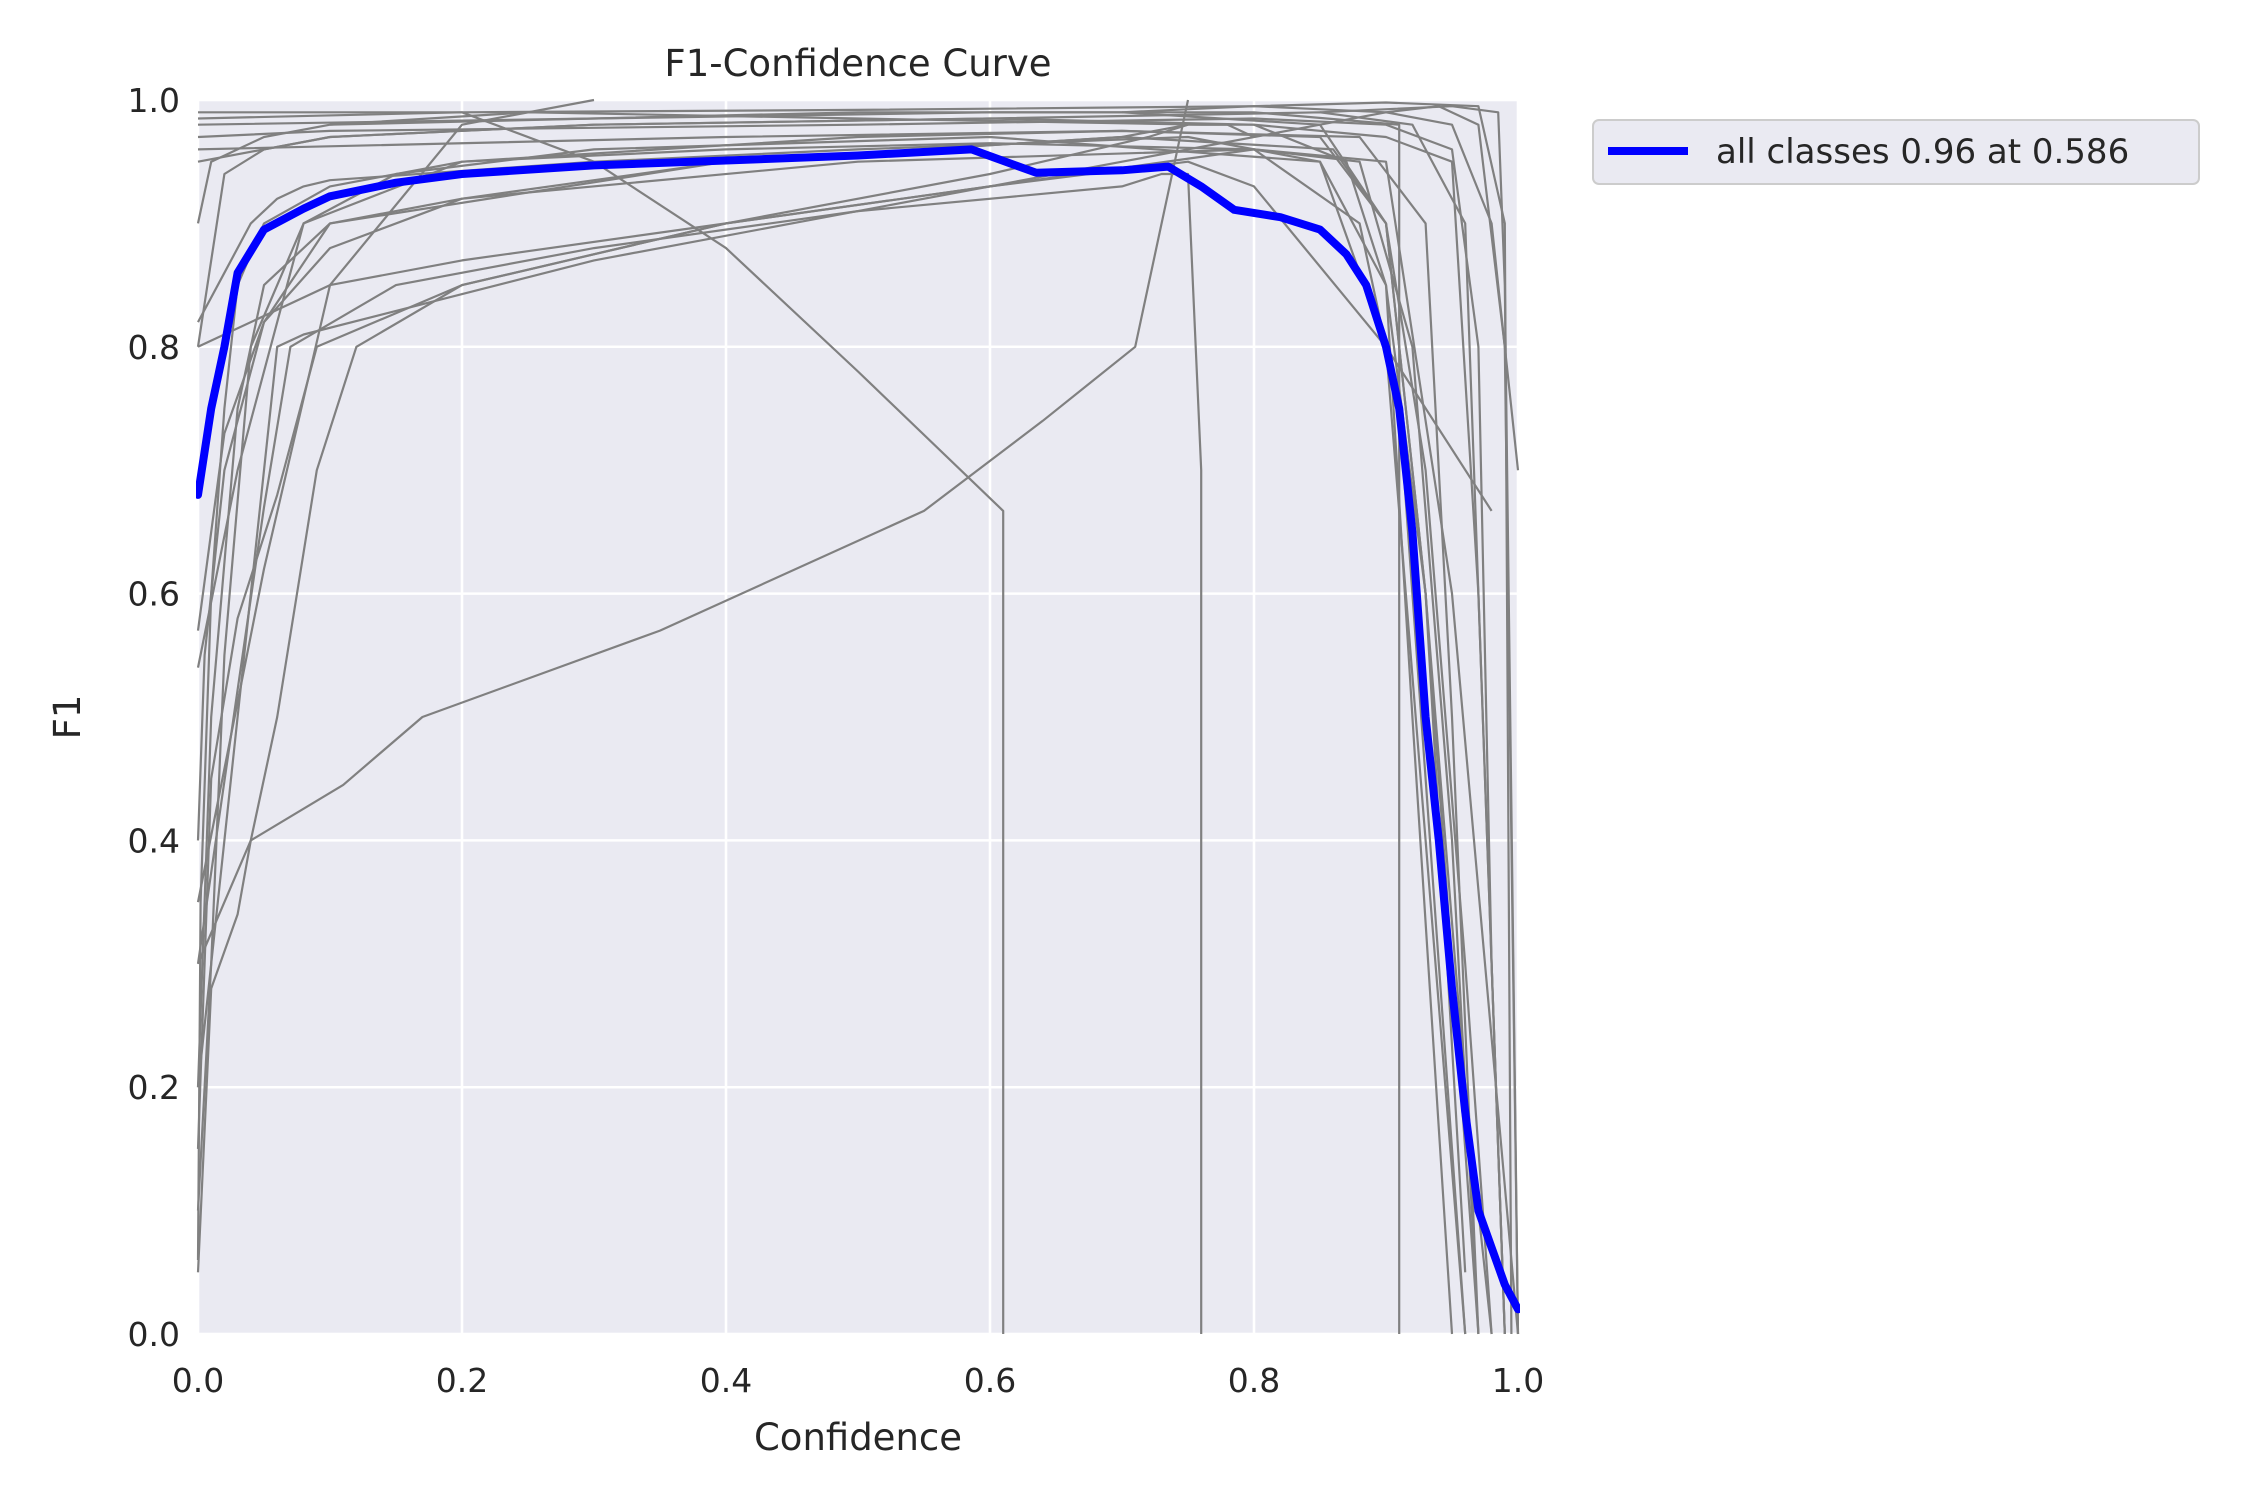 The image size is (2250, 1500). I want to click on legend-frame, so click(1896, 152).